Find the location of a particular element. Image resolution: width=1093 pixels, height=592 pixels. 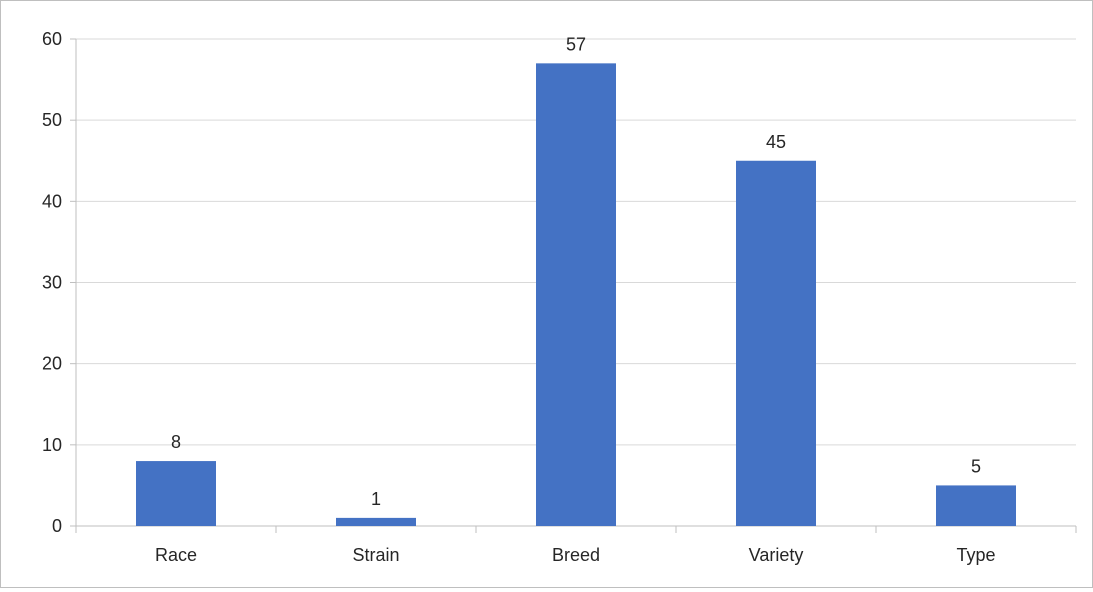

y-tick-label: 10 is located at coordinates (52, 445).